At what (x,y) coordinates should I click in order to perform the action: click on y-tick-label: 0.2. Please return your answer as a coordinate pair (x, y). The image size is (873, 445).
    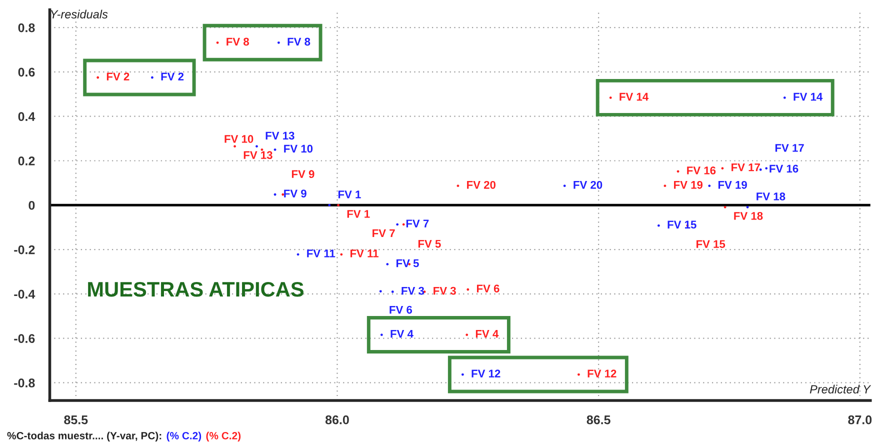
    Looking at the image, I should click on (26, 161).